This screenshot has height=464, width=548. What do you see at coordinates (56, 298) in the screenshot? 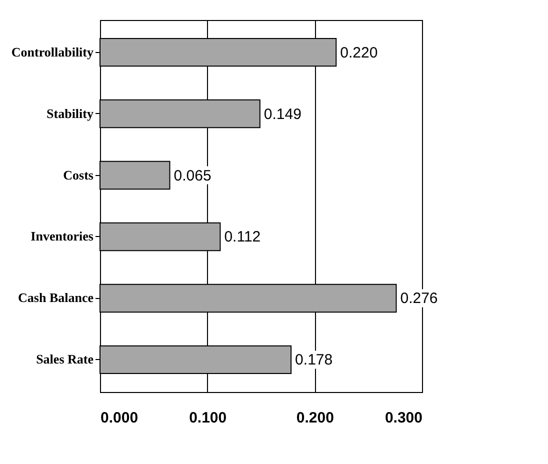
I see `y-tick-label: Cash Balance` at bounding box center [56, 298].